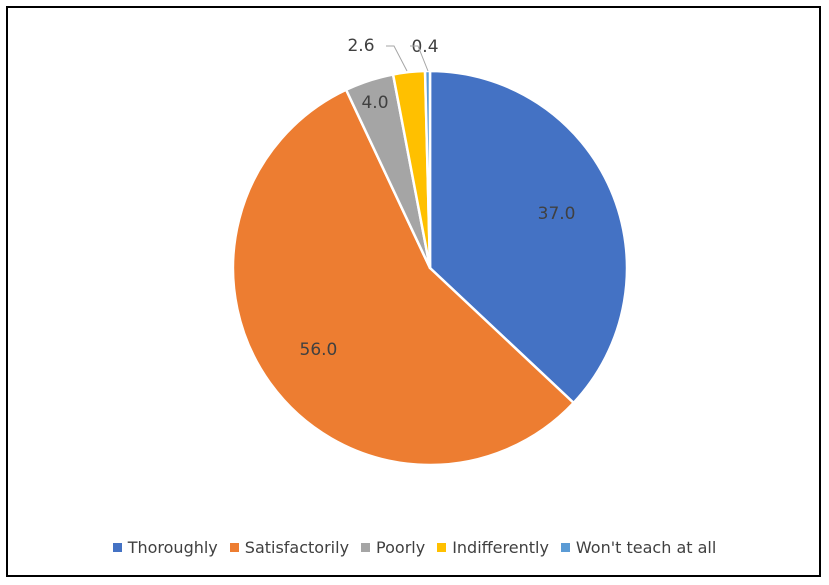  I want to click on legend-label-thoroughly: Thoroughly, so click(172, 547).